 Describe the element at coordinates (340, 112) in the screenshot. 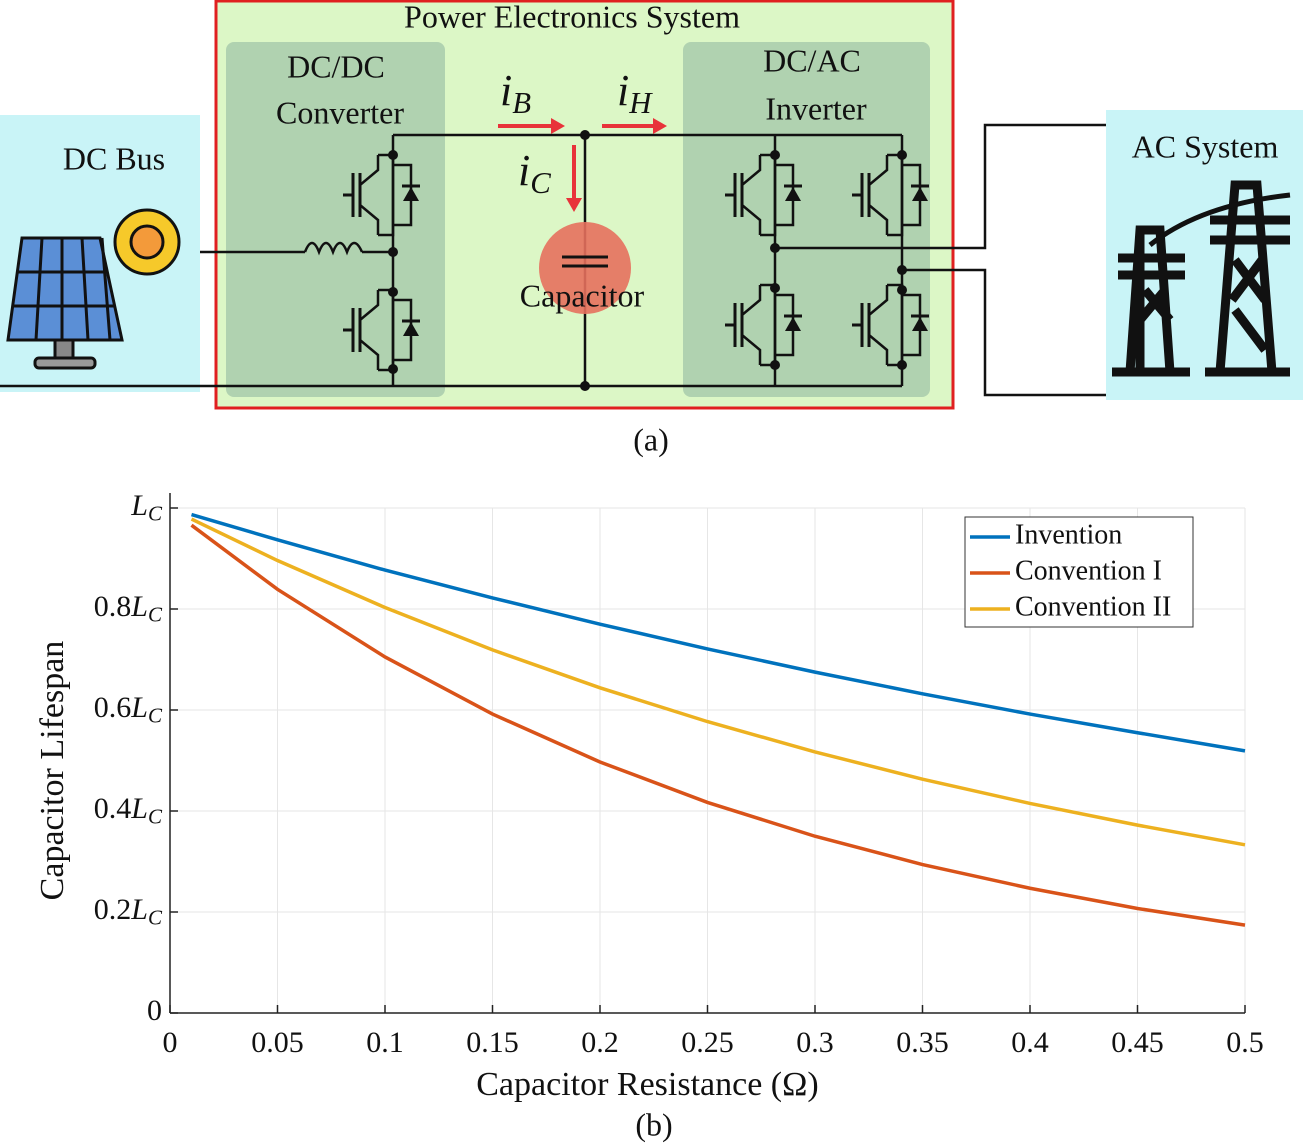

I see `converter-label: Converter` at that location.